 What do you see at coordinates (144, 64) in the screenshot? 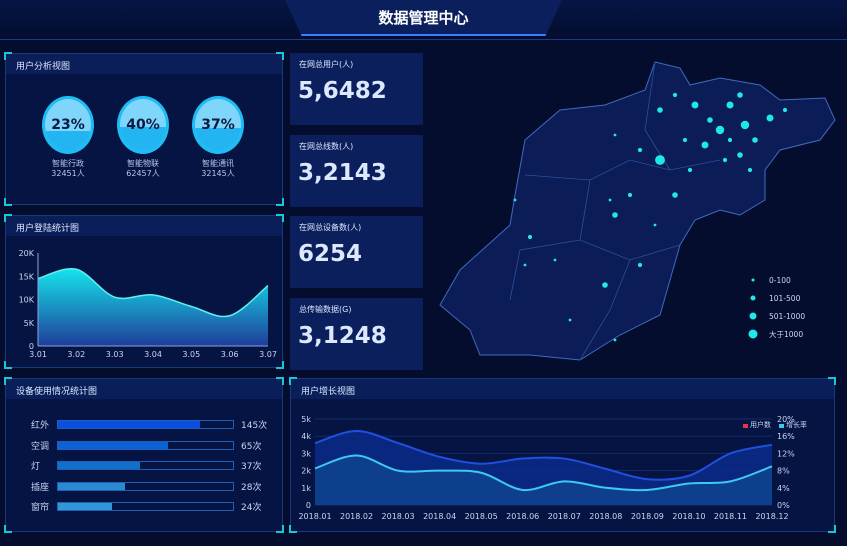
I see `panel-title: 用户分析视图` at bounding box center [144, 64].